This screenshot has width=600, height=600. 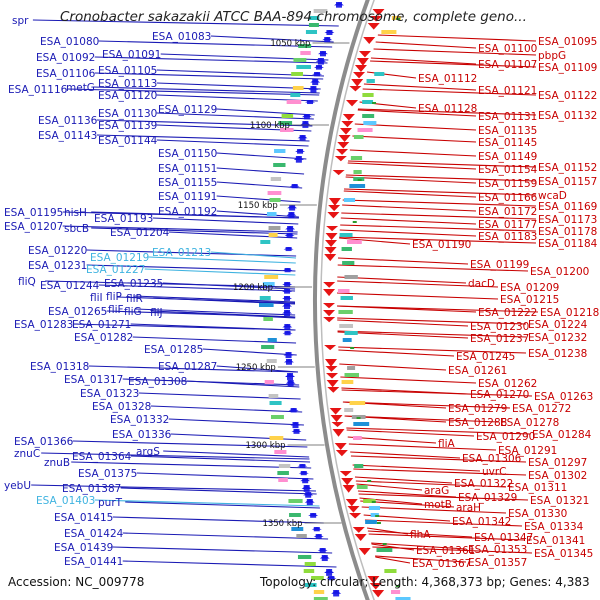 What do you see at coordinates (483, 484) in the screenshot?
I see `gene-label: ESA_01322` at bounding box center [483, 484].